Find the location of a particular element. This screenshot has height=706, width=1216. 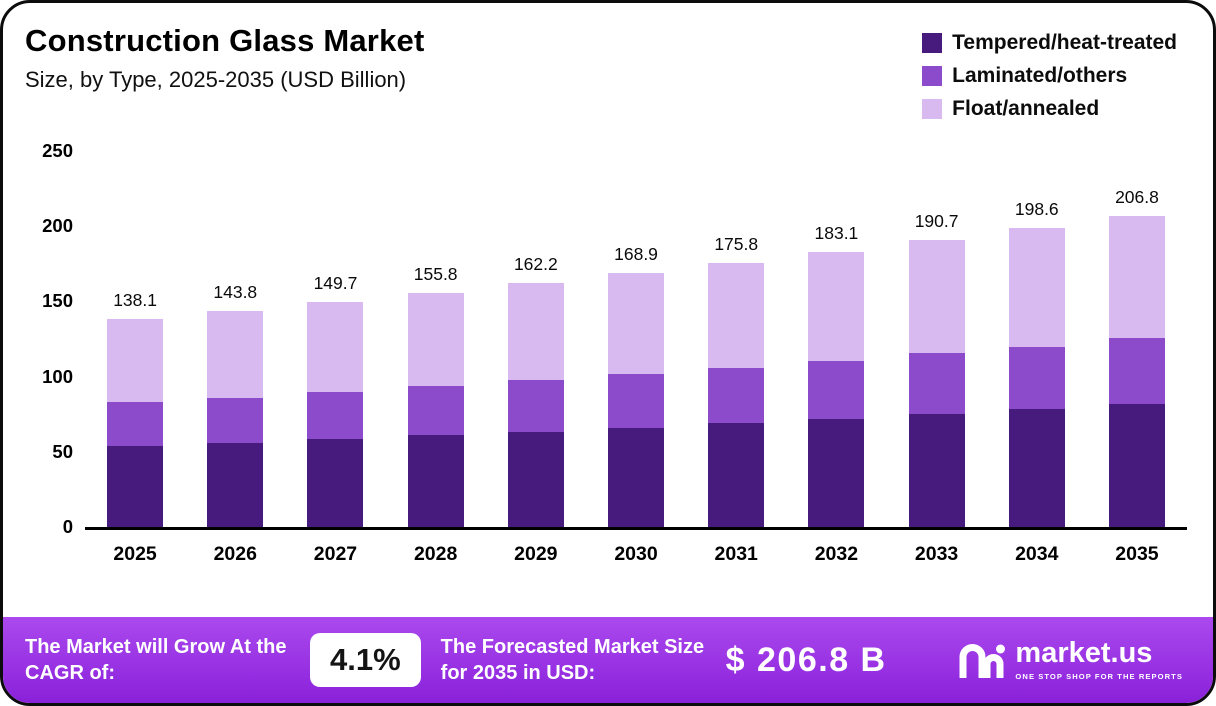

legend-item: Laminated/others is located at coordinates (1049, 76).